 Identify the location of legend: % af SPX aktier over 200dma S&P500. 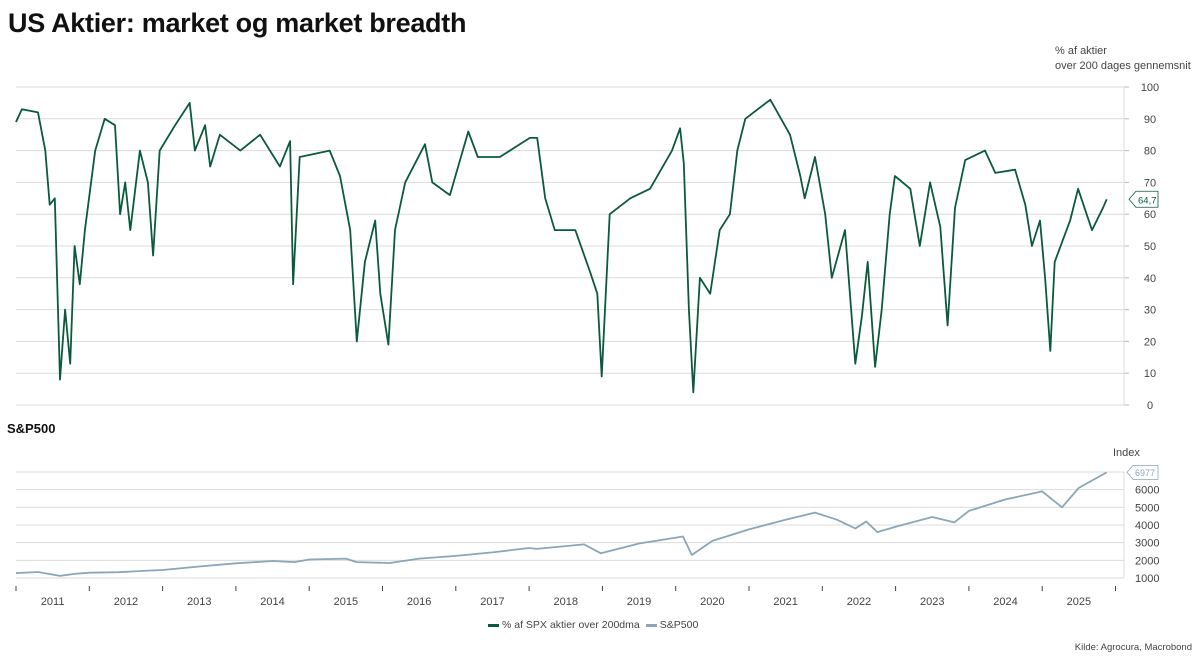
(593, 625).